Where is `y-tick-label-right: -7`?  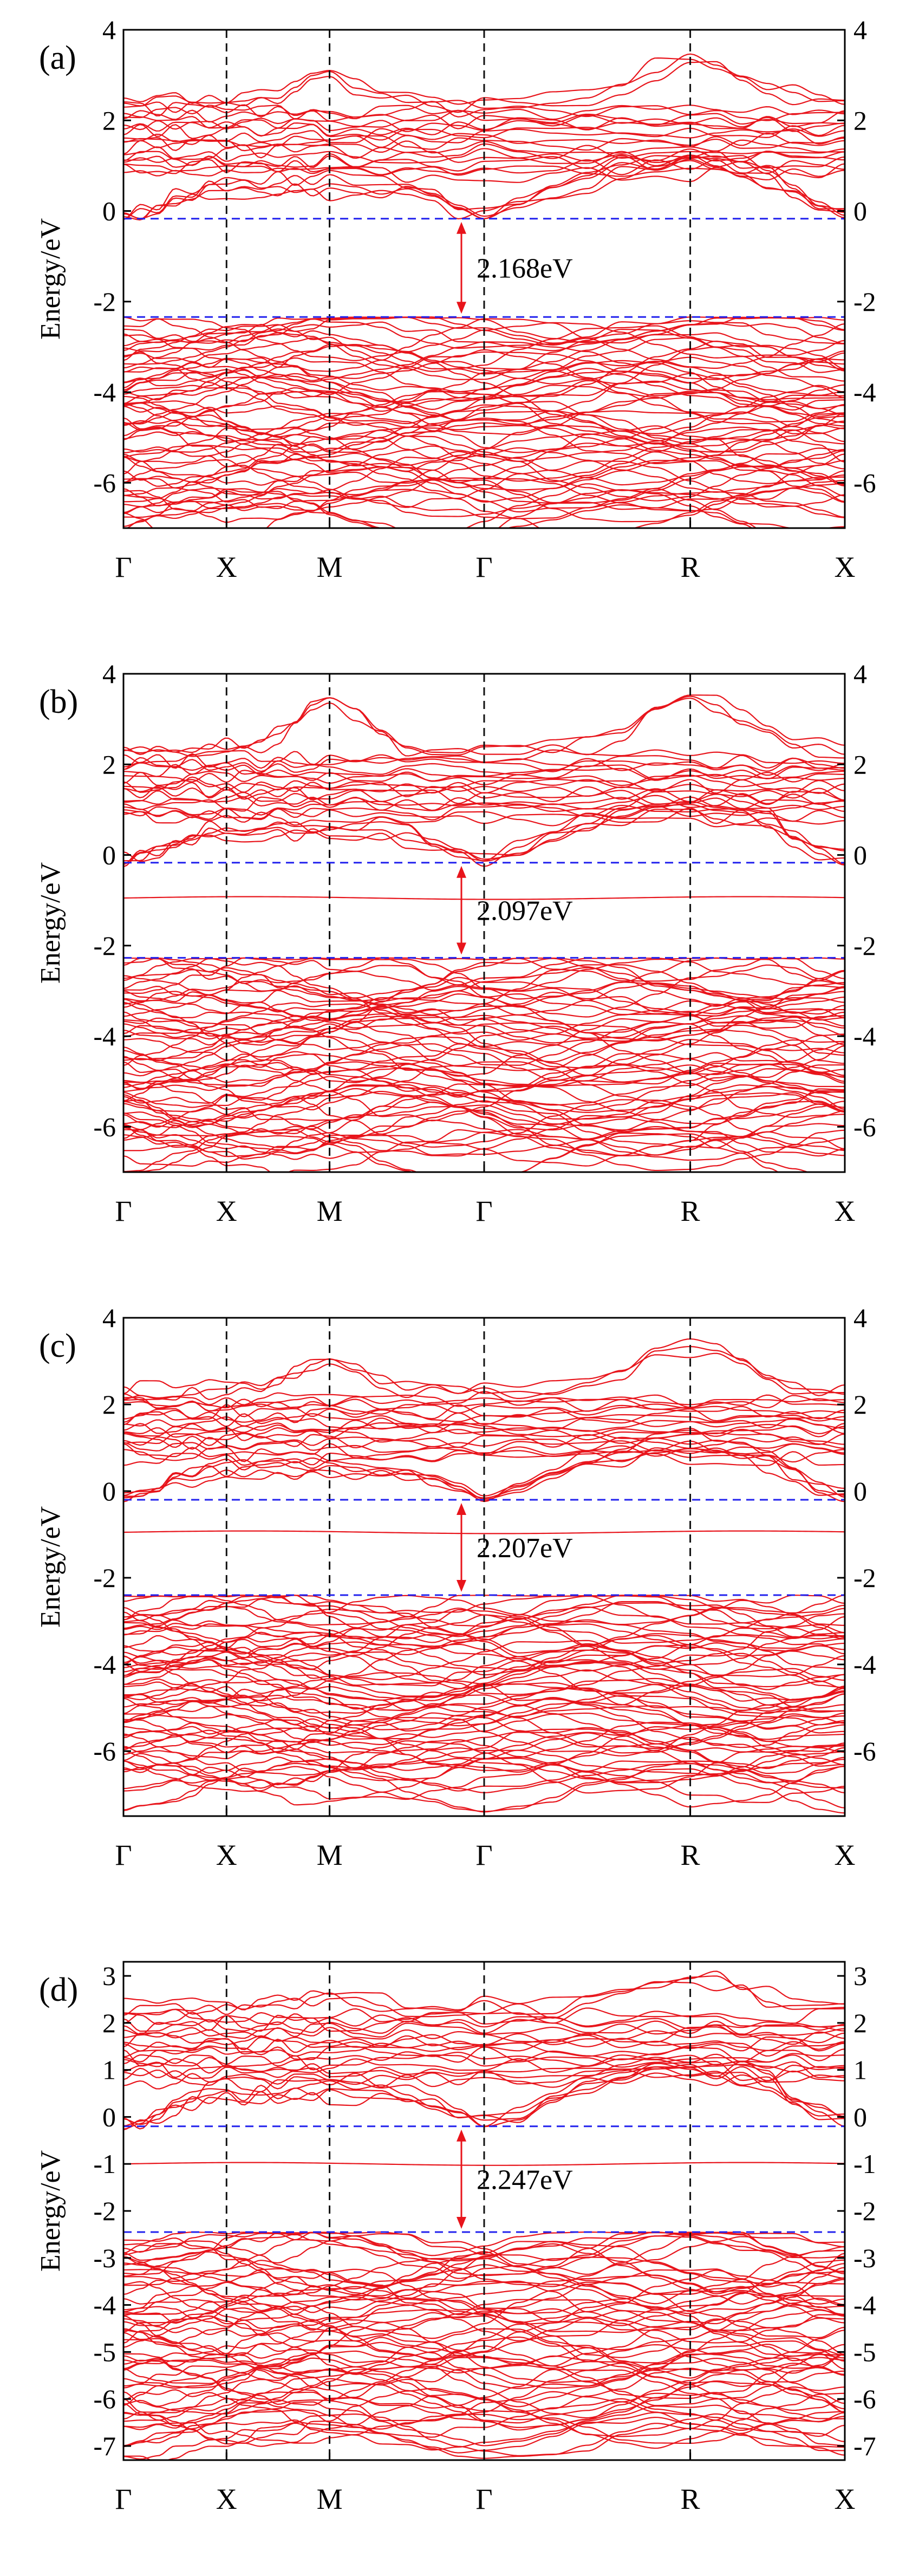
y-tick-label-right: -7 is located at coordinates (864, 2446).